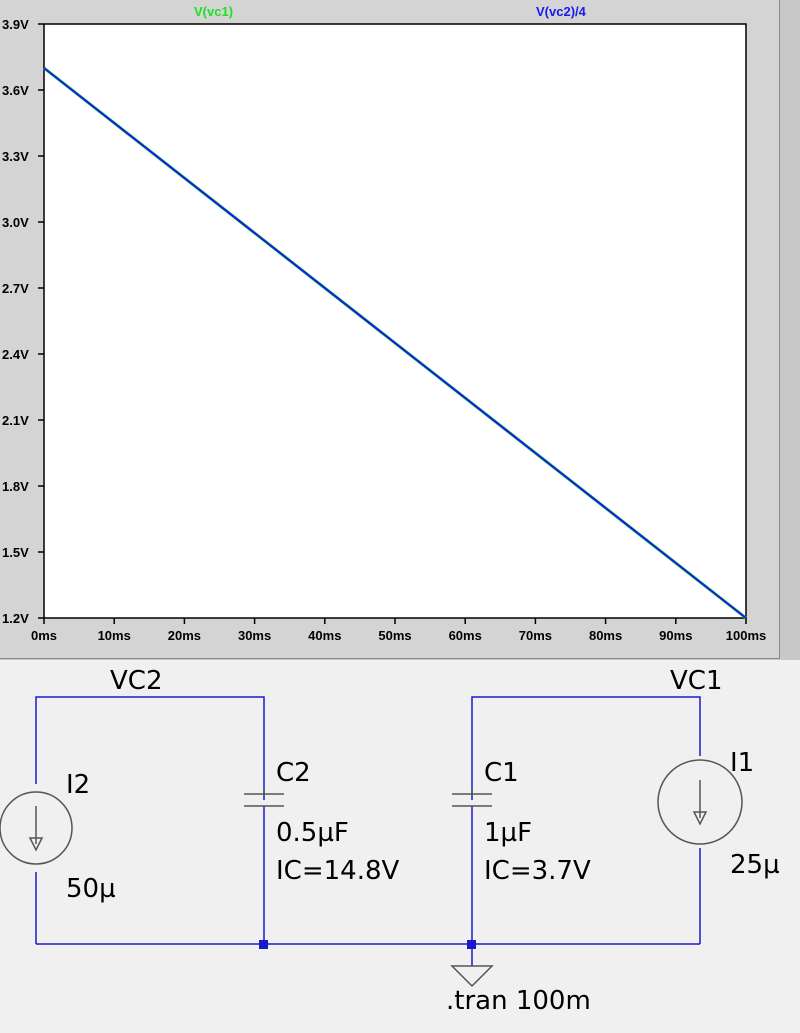 The image size is (800, 1033). What do you see at coordinates (472, 976) in the screenshot?
I see `ground-icon` at bounding box center [472, 976].